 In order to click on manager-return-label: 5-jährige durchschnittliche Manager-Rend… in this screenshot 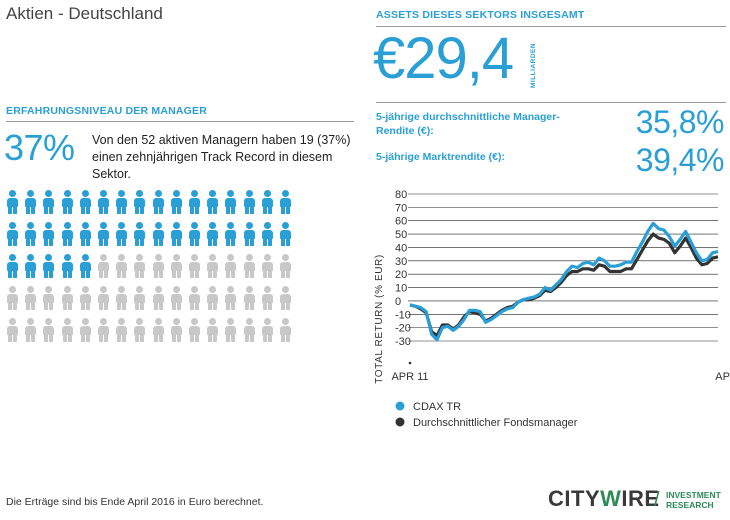, I will do `click(468, 124)`.